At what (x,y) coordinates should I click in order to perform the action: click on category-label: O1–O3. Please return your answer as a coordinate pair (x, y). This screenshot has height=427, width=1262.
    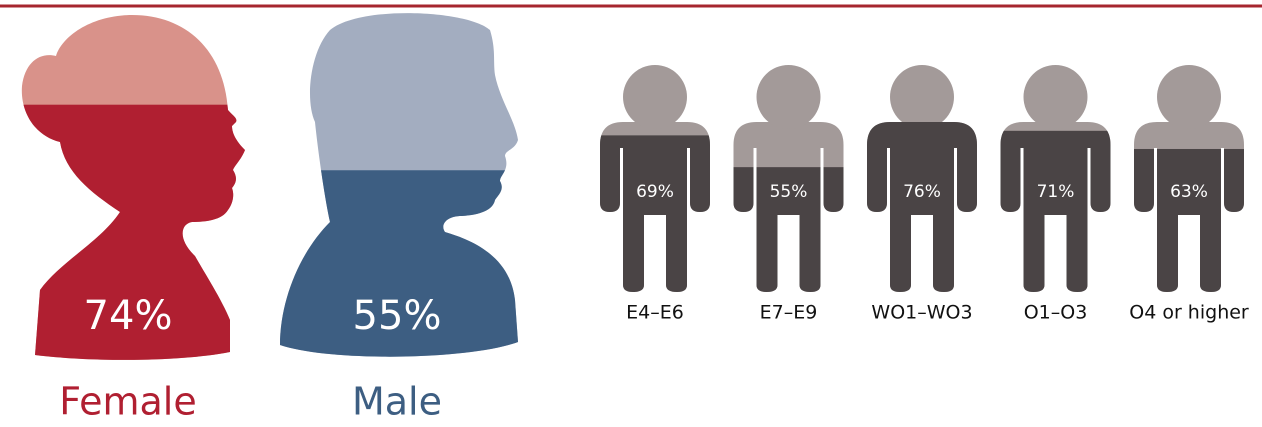
    Looking at the image, I should click on (1056, 313).